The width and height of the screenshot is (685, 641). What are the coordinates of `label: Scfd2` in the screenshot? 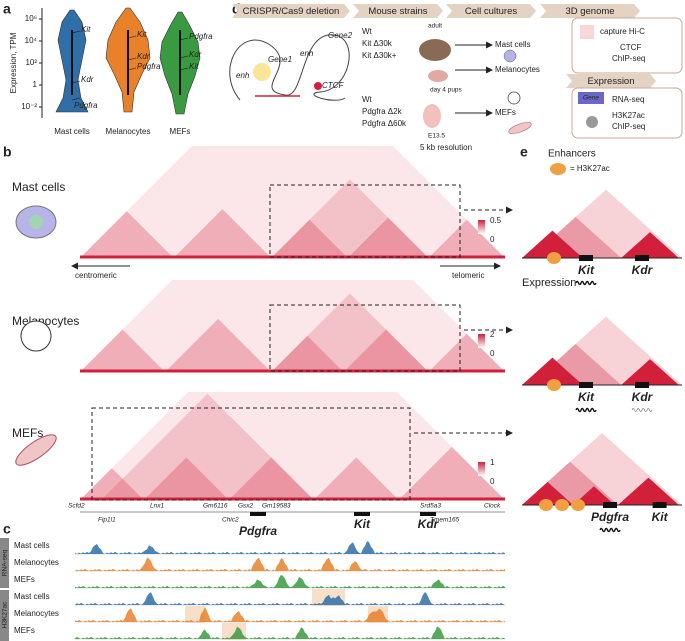 It's located at (76, 506).